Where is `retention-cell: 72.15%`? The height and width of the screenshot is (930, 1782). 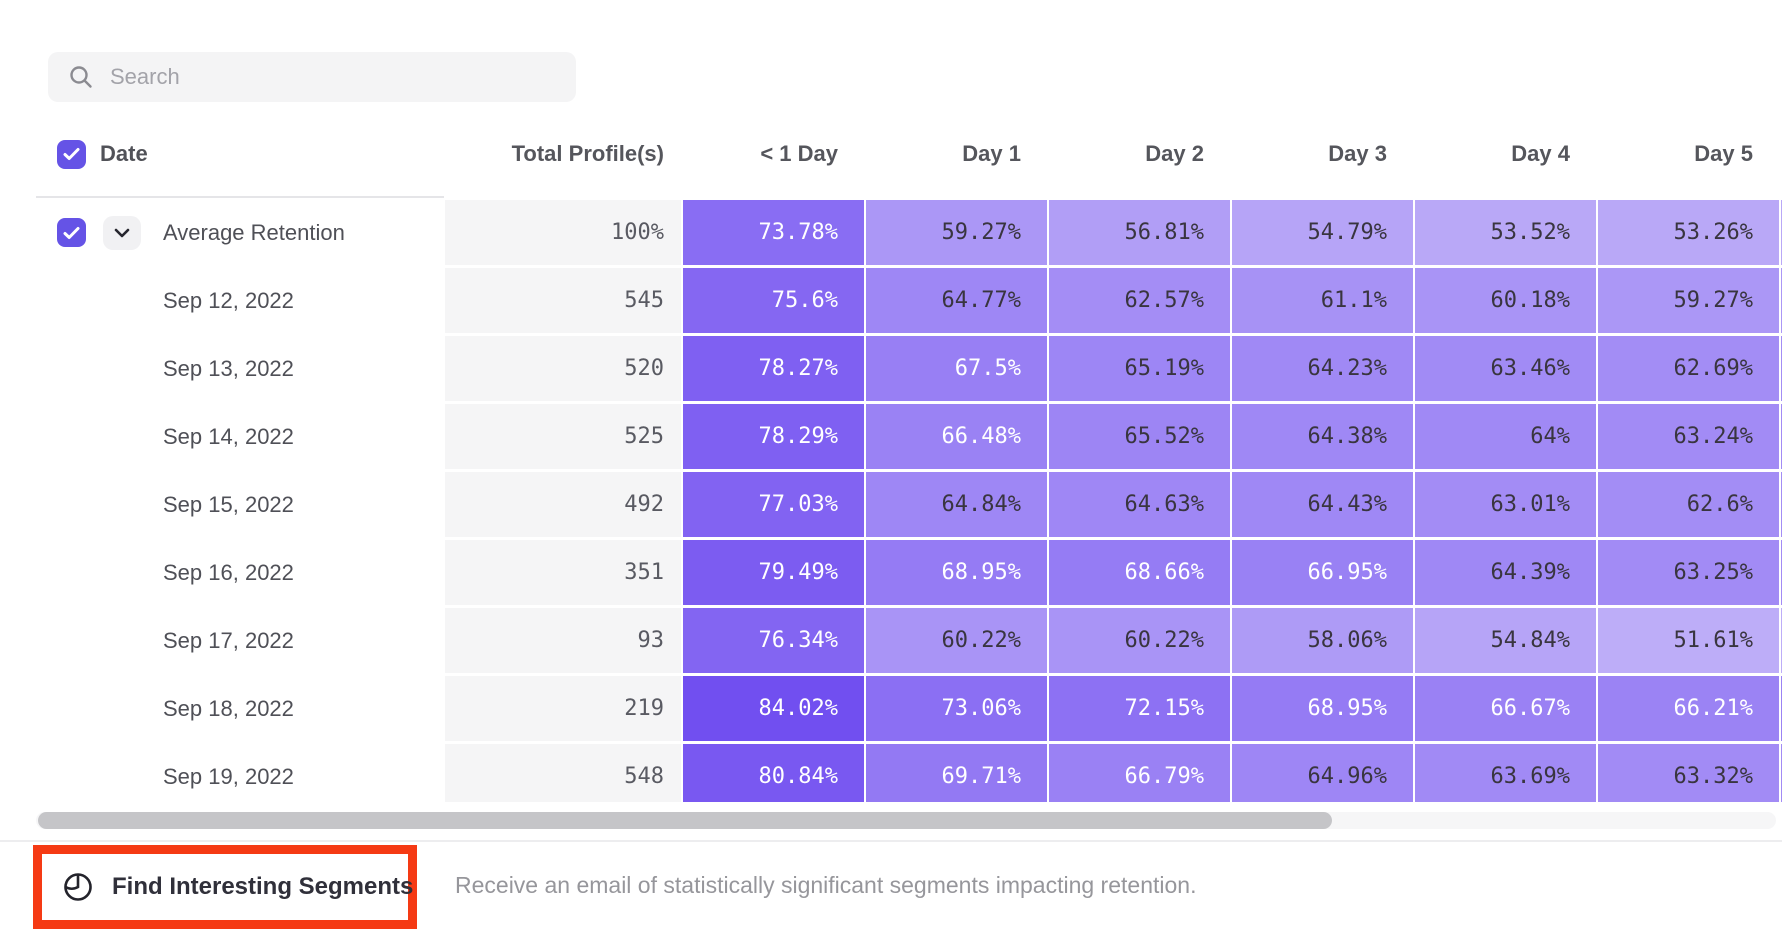 retention-cell: 72.15% is located at coordinates (1139, 708).